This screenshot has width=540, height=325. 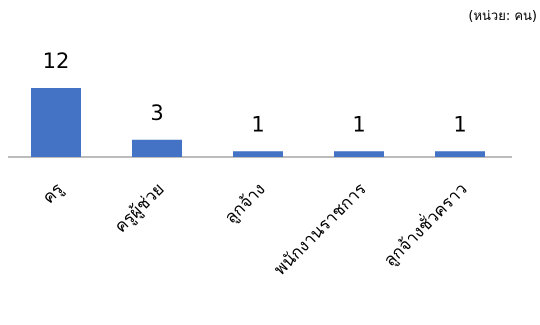 What do you see at coordinates (459, 124) in the screenshot?
I see `value-label-4: 1` at bounding box center [459, 124].